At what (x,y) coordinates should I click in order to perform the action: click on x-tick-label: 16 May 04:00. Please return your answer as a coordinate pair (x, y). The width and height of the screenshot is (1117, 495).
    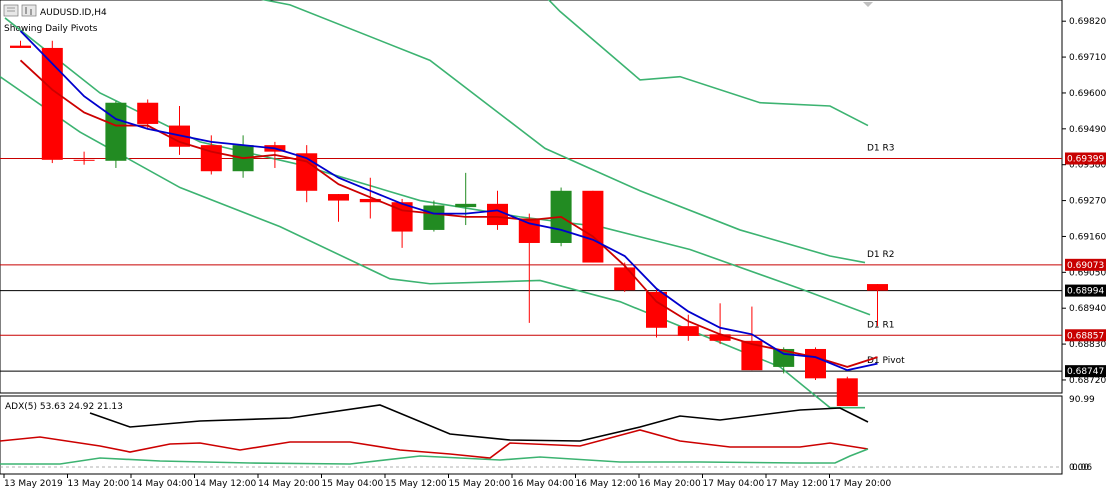
    Looking at the image, I should click on (543, 484).